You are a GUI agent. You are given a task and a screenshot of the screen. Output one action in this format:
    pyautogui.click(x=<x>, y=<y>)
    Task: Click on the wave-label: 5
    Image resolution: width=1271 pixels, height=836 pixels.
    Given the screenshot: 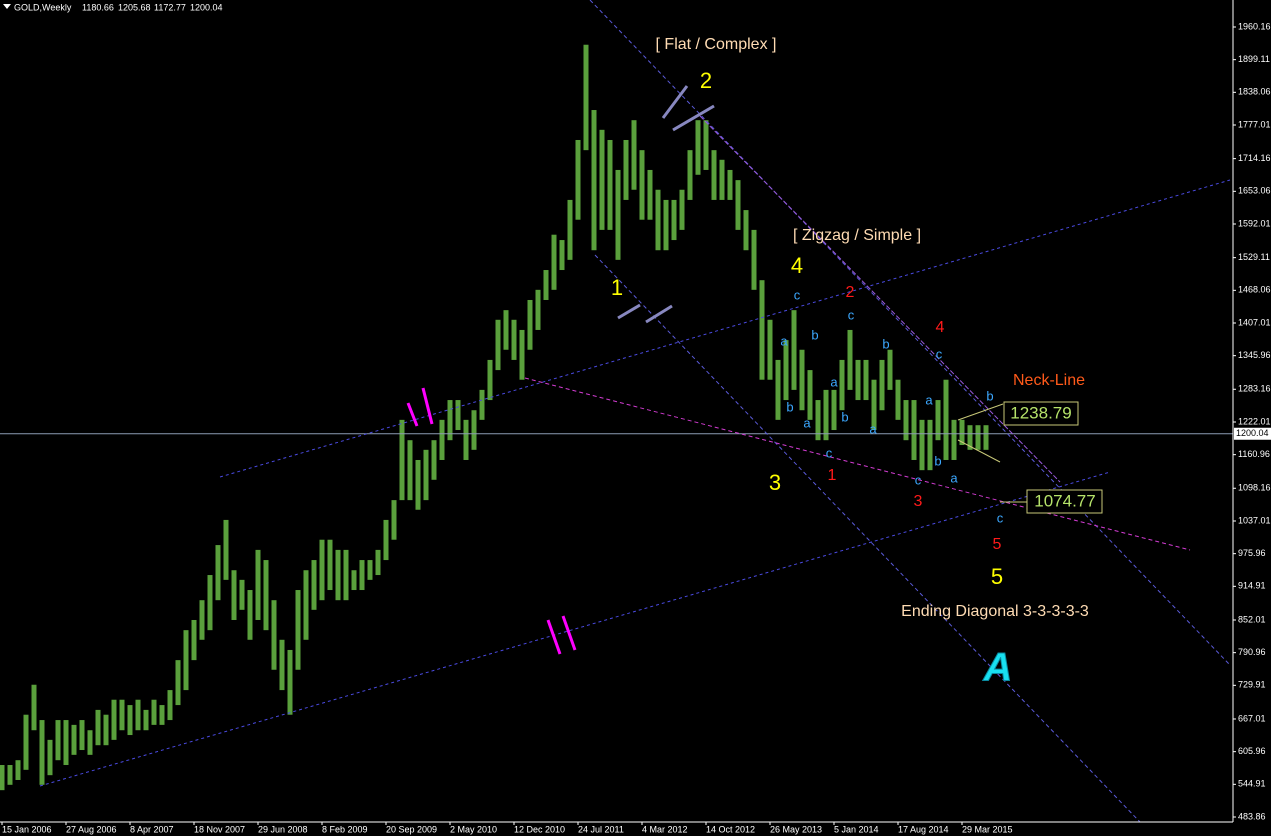 What is the action you would take?
    pyautogui.click(x=997, y=576)
    